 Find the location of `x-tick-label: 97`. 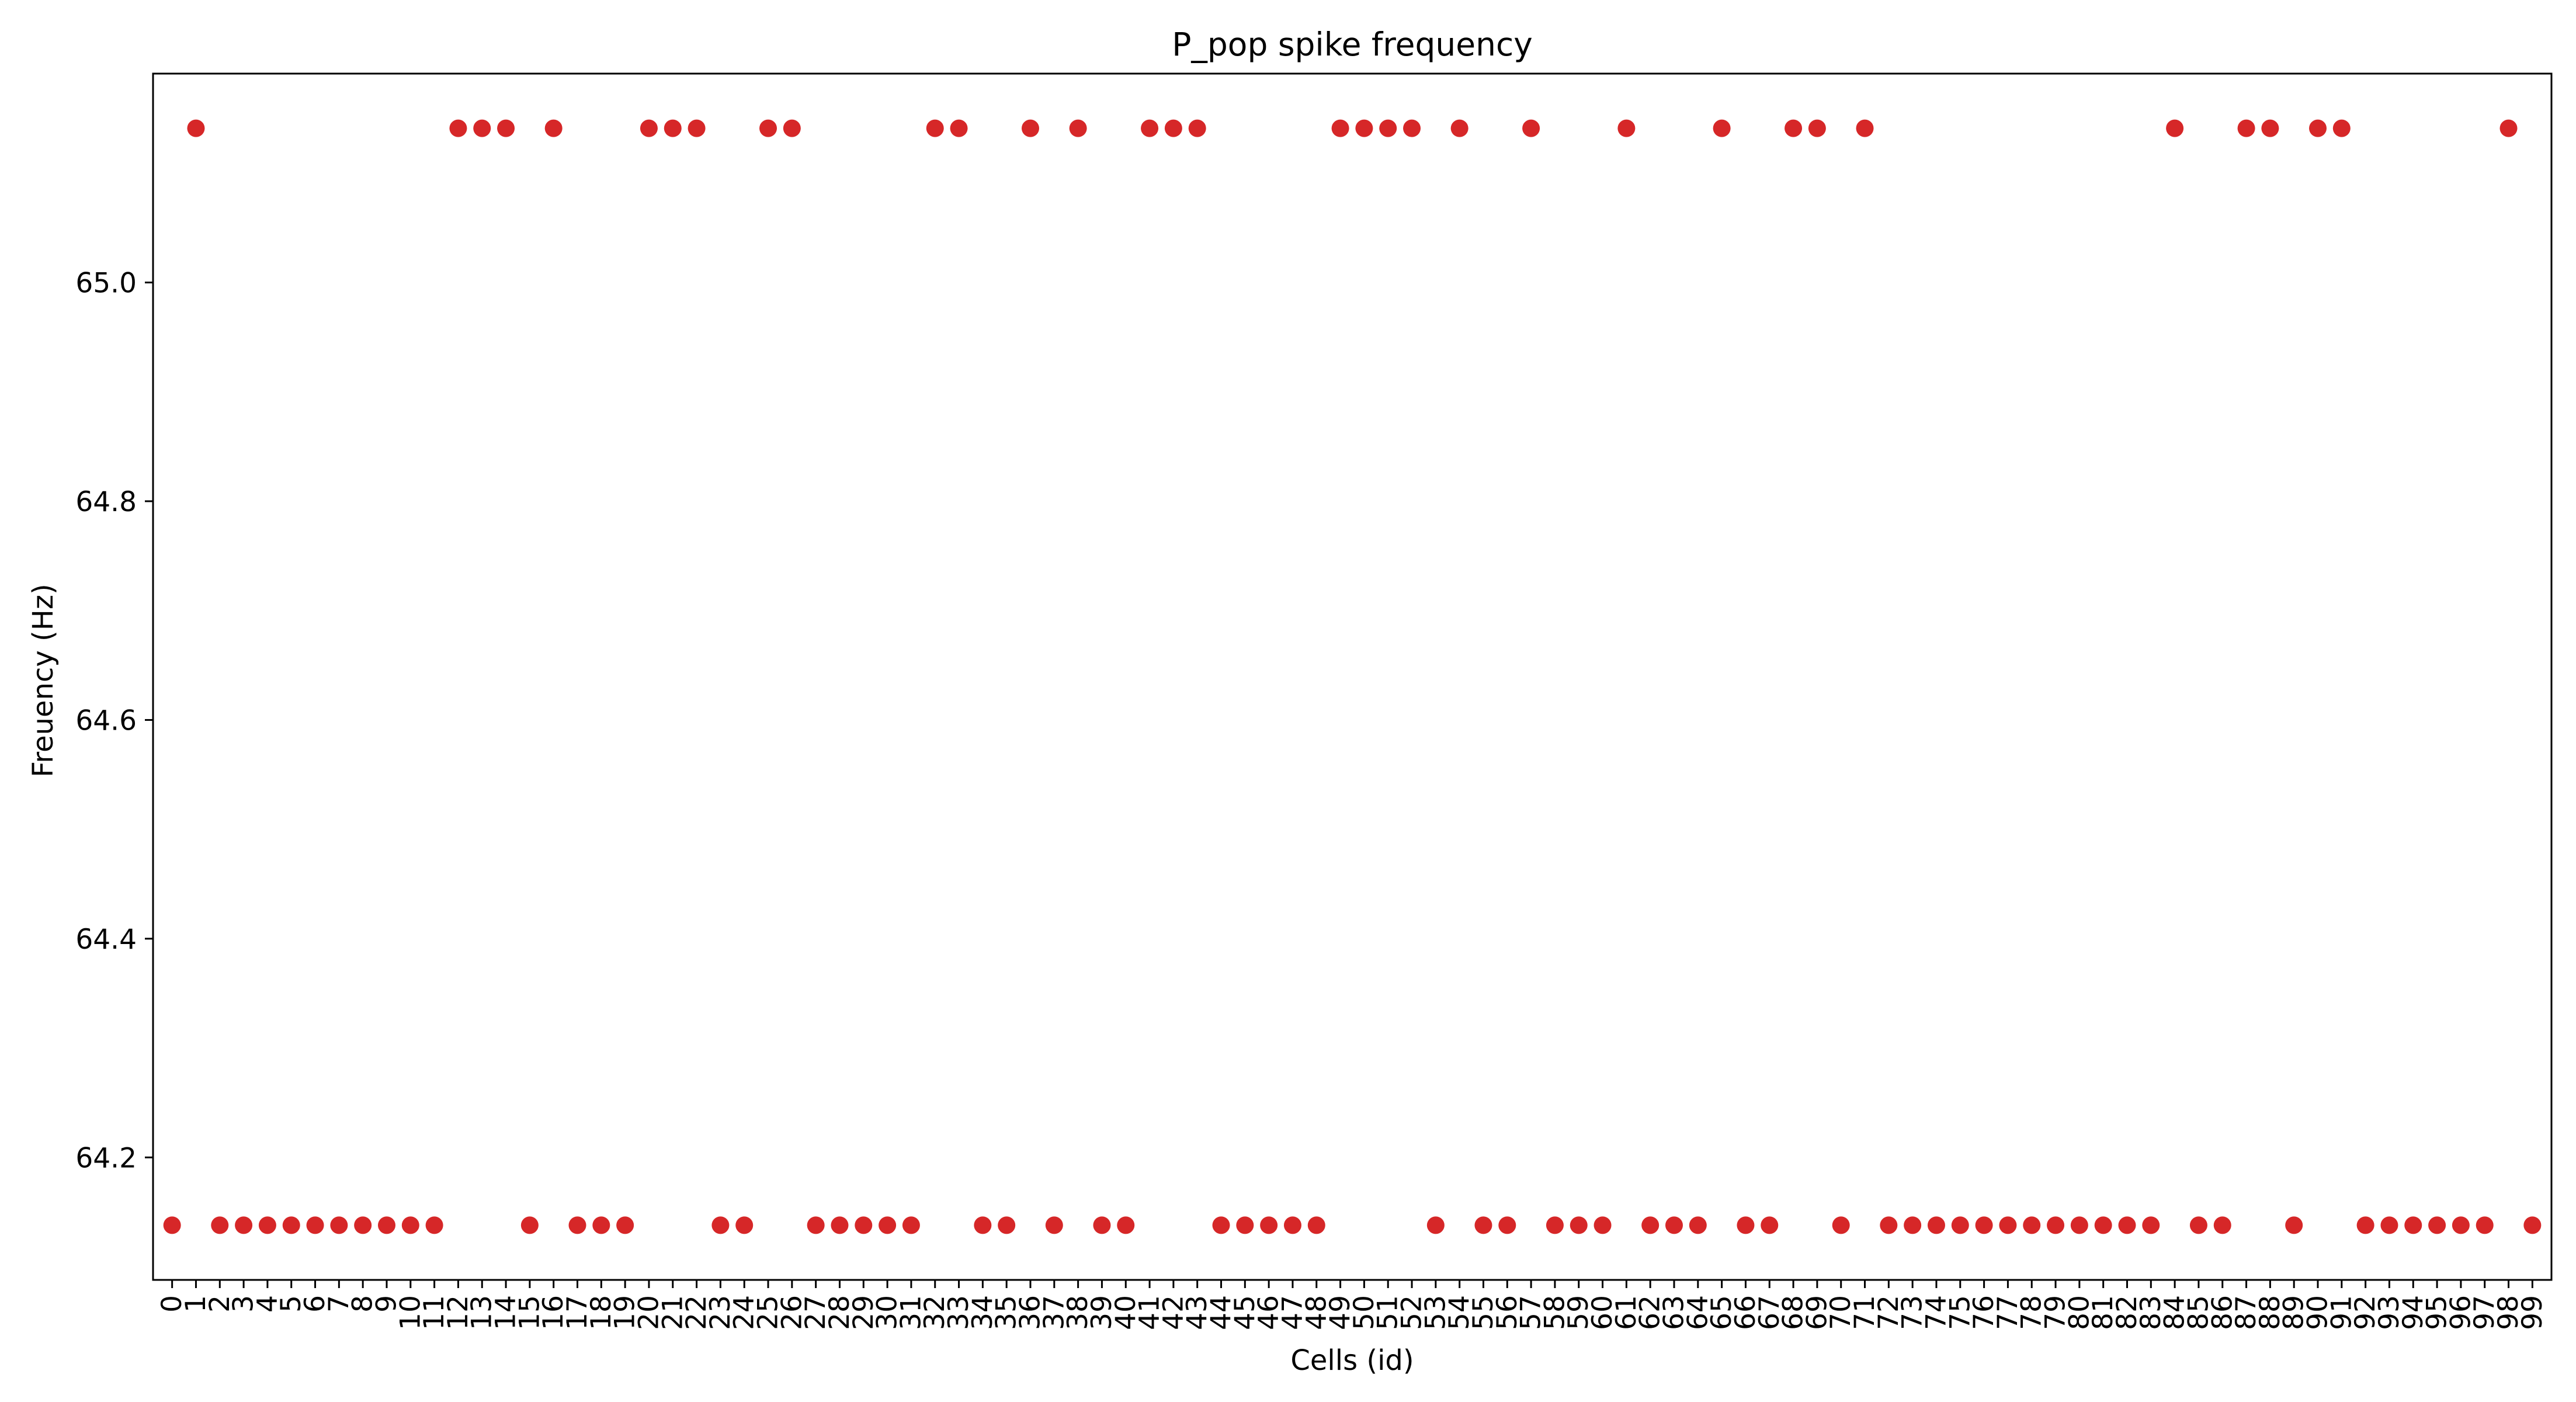

x-tick-label: 97 is located at coordinates (2485, 1312).